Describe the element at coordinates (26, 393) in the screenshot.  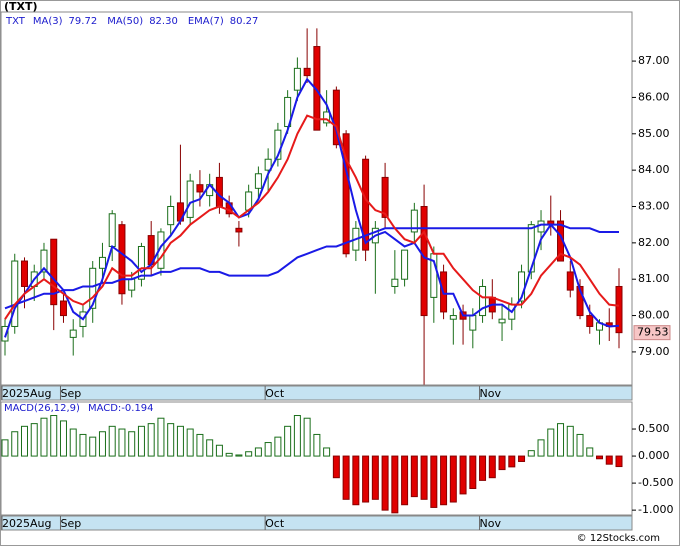
I see `x-tick-label: 2025Aug` at that location.